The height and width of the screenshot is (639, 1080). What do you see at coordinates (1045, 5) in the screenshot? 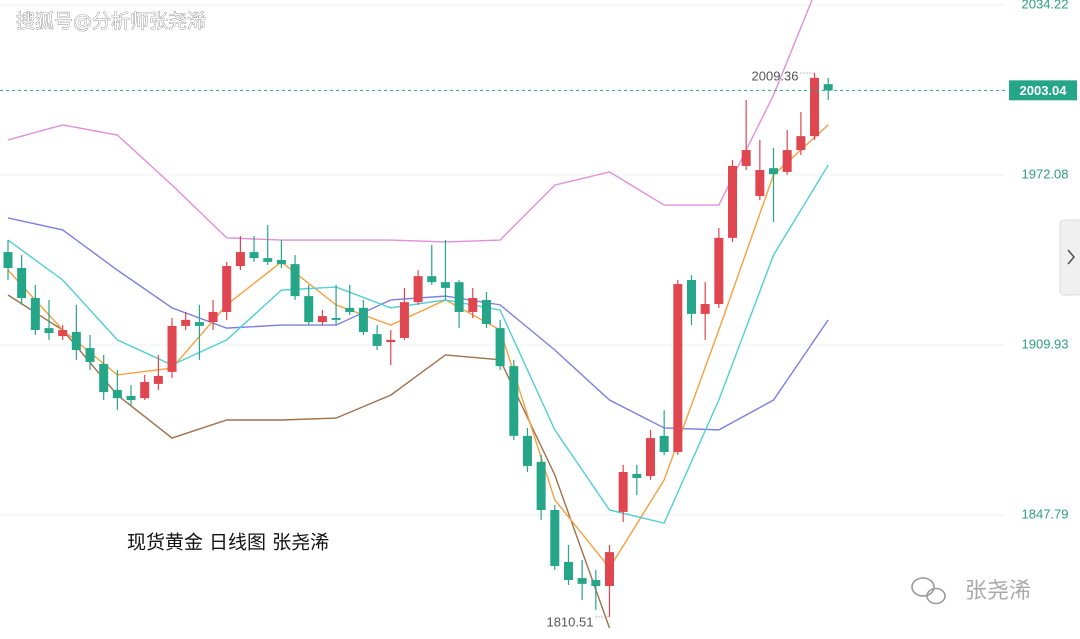
I see `y-tick-label: 2034.22` at bounding box center [1045, 5].